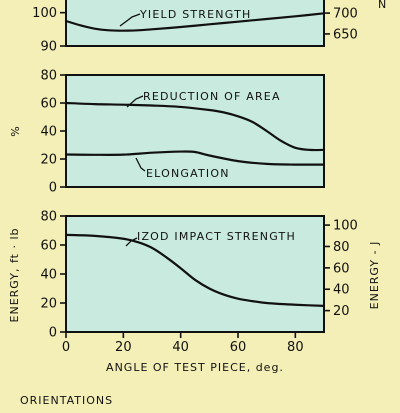 This screenshot has width=400, height=413. Describe the element at coordinates (295, 347) in the screenshot. I see `x-tick-label-80: 80` at that location.